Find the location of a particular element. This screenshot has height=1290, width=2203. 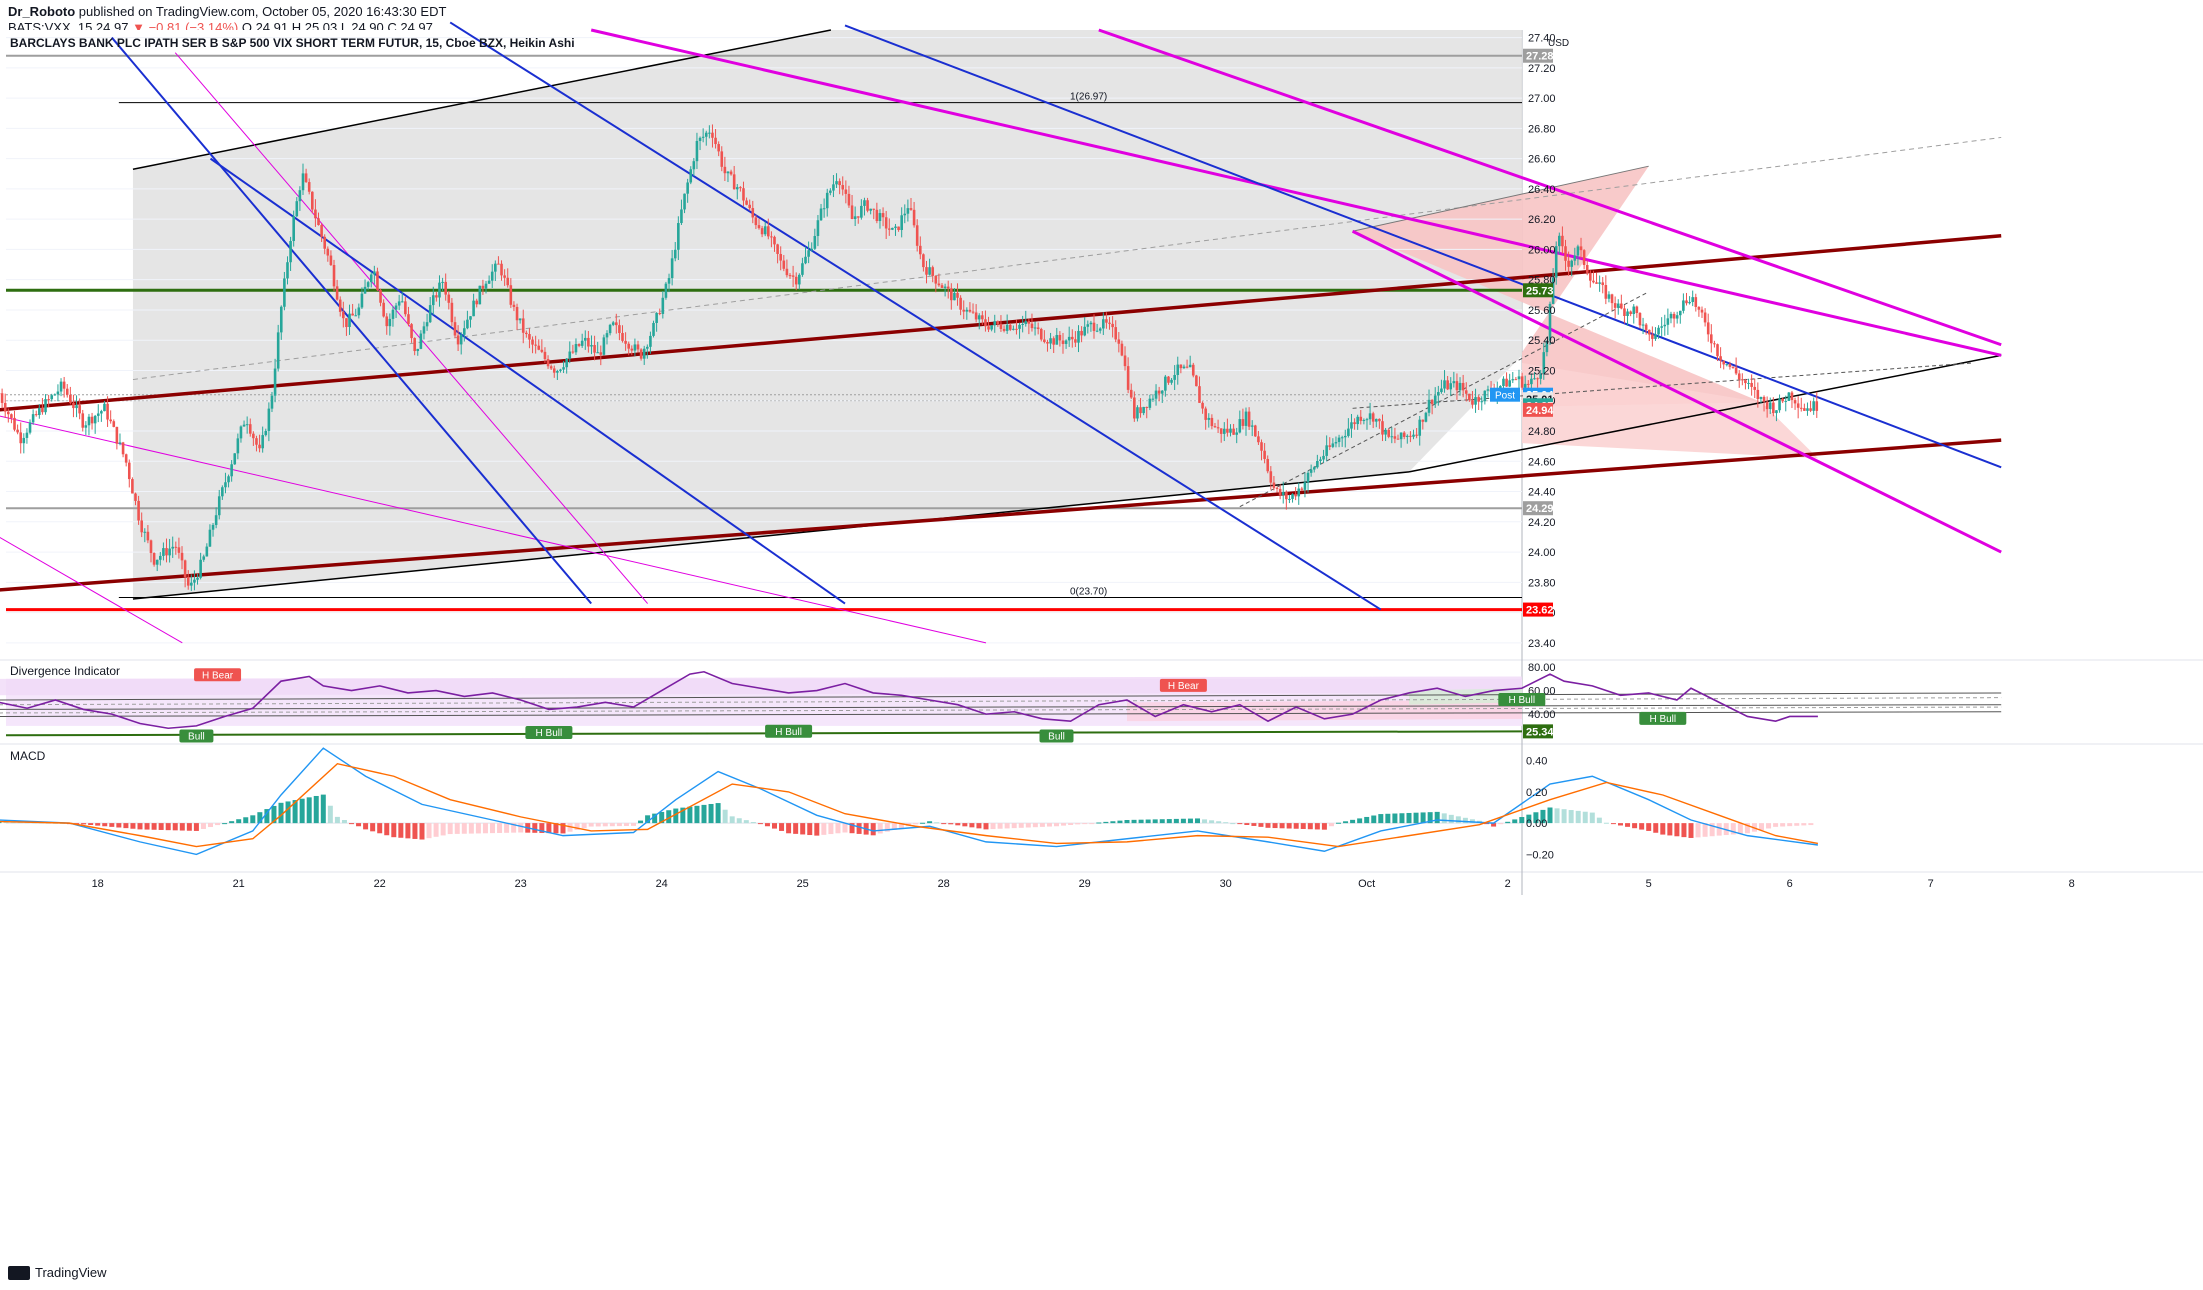

divergence-badge-label: H Bear is located at coordinates (218, 675).